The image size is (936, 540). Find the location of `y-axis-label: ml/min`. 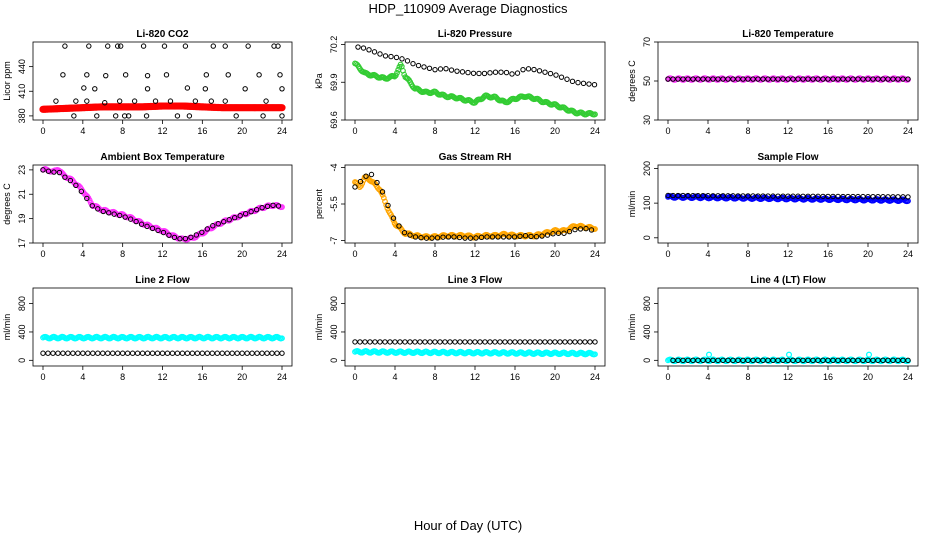

y-axis-label: ml/min is located at coordinates (632, 204).